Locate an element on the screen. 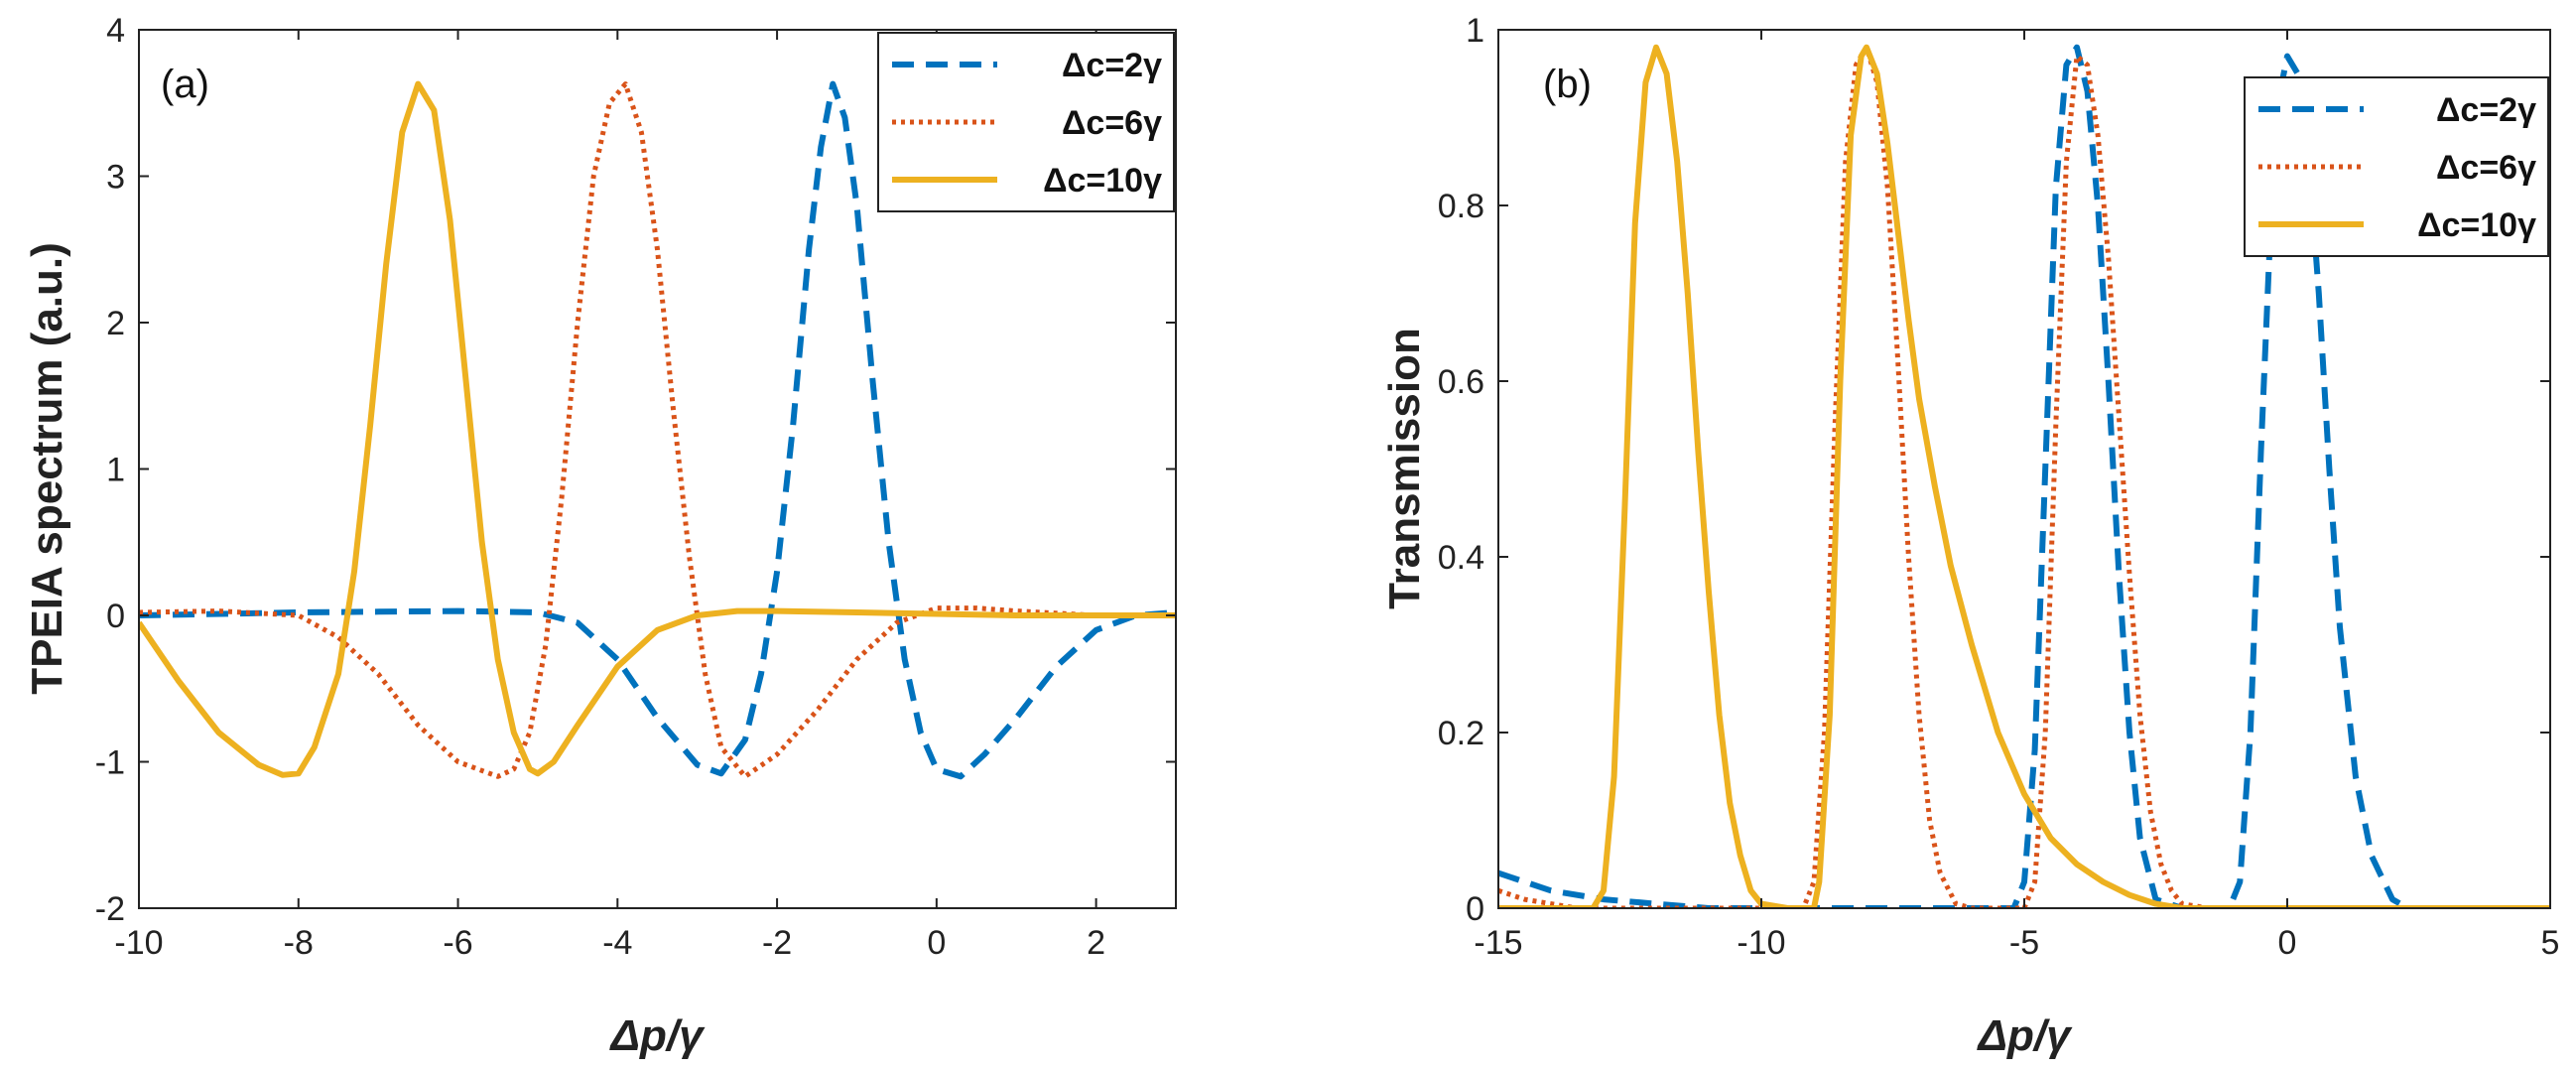 The height and width of the screenshot is (1070, 2576). panel-a-legend-label-1: Δc=6γ is located at coordinates (1112, 123).